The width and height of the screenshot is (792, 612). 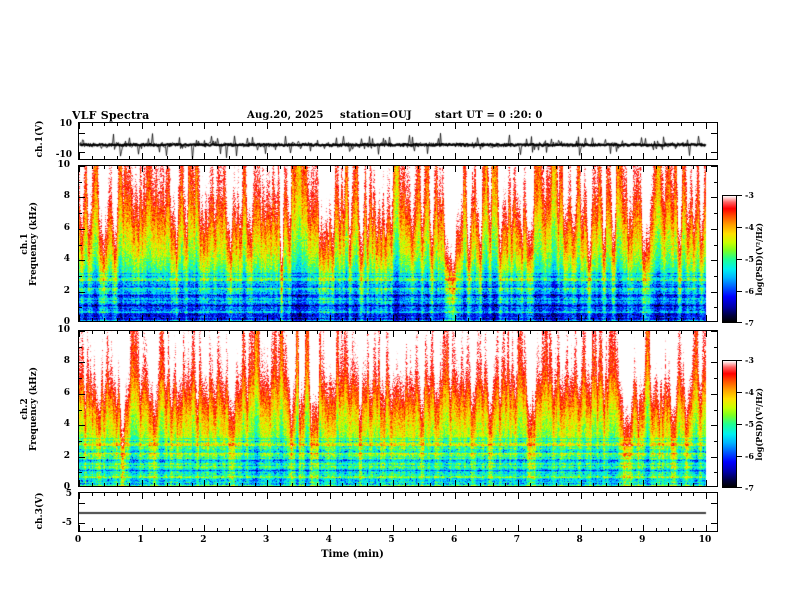 I want to click on ch1v-ytick-lo: -10, so click(x=63, y=155).